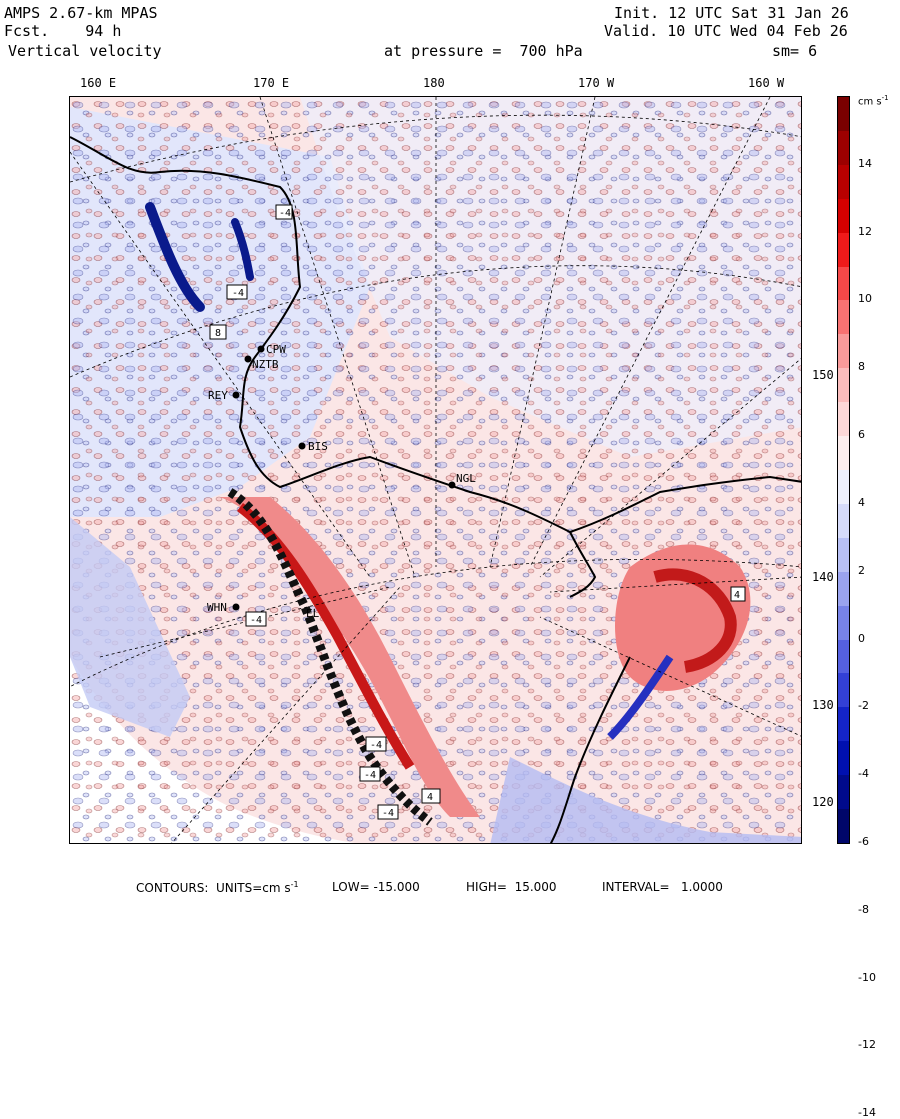 This screenshot has width=900, height=1119. Describe the element at coordinates (271, 83) in the screenshot. I see `lon-label-170e: 170 E` at that location.